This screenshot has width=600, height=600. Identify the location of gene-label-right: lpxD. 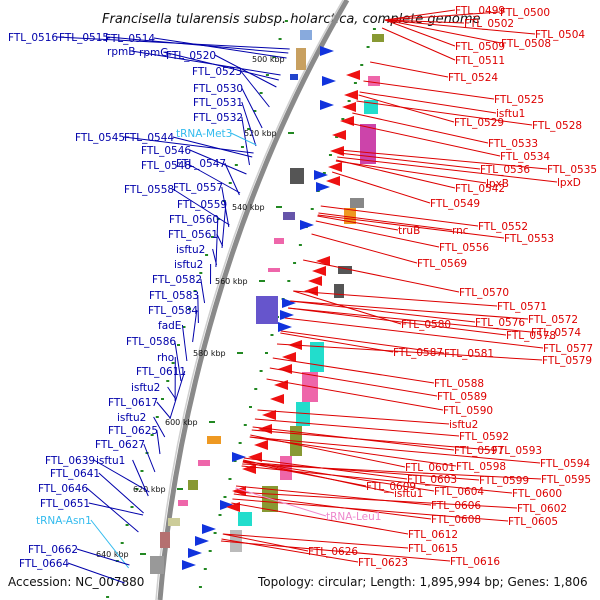
(569, 183).